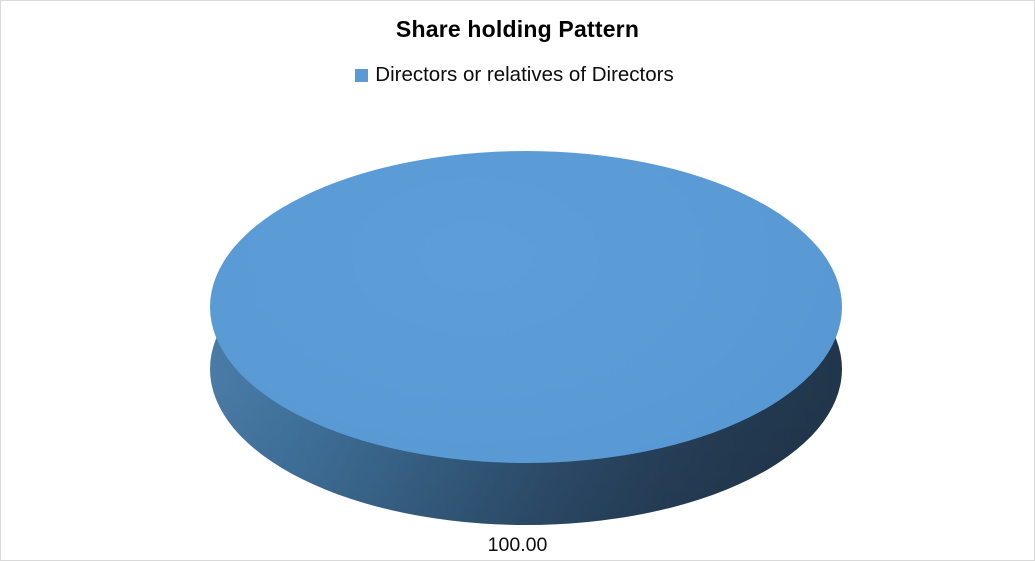  I want to click on legend-item-label: Directors or relatives of Directors, so click(524, 74).